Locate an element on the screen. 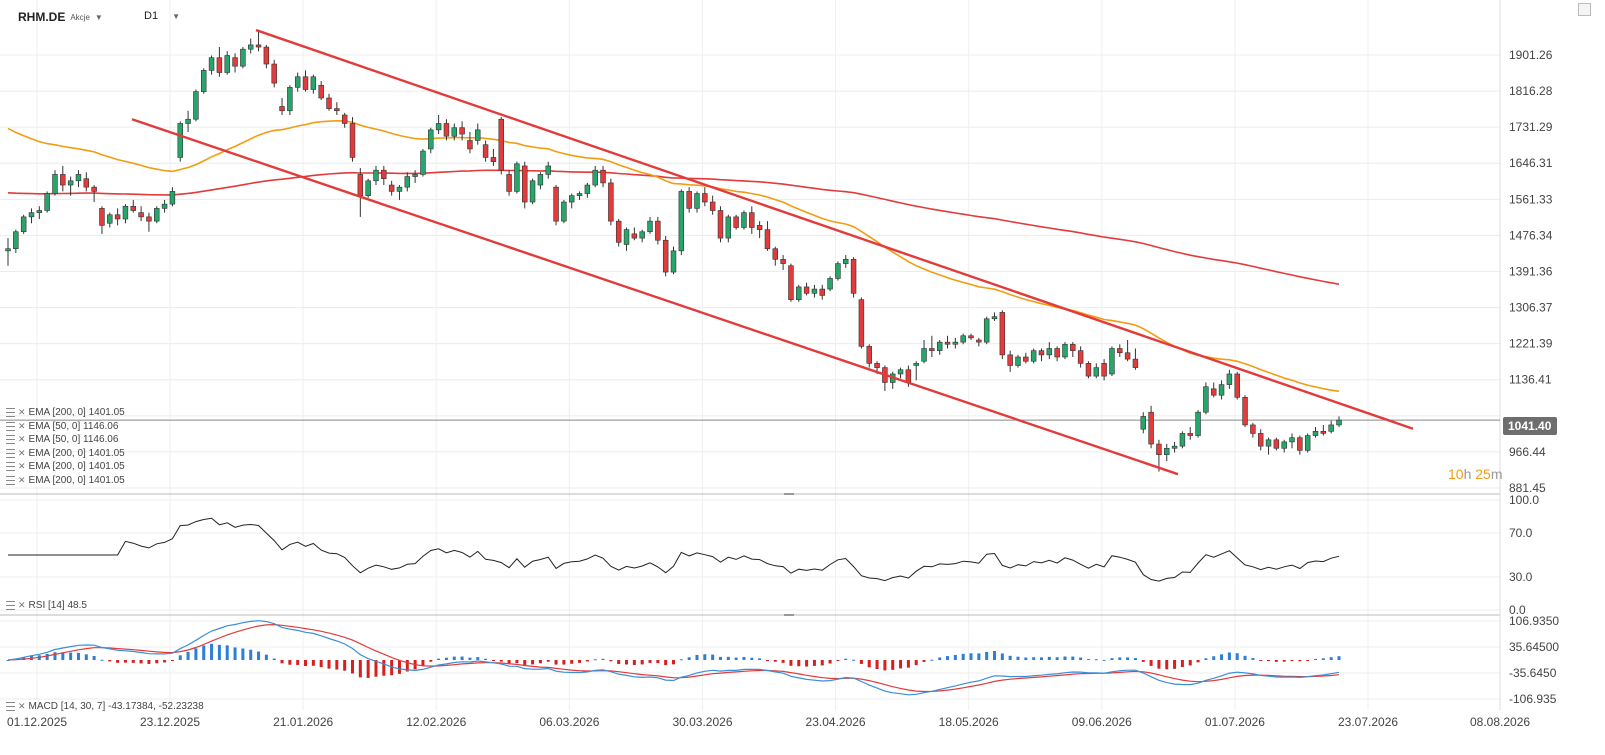 The width and height of the screenshot is (1605, 755). ema-legend-text: EMA [200, 0] 1401.05 is located at coordinates (76, 453).